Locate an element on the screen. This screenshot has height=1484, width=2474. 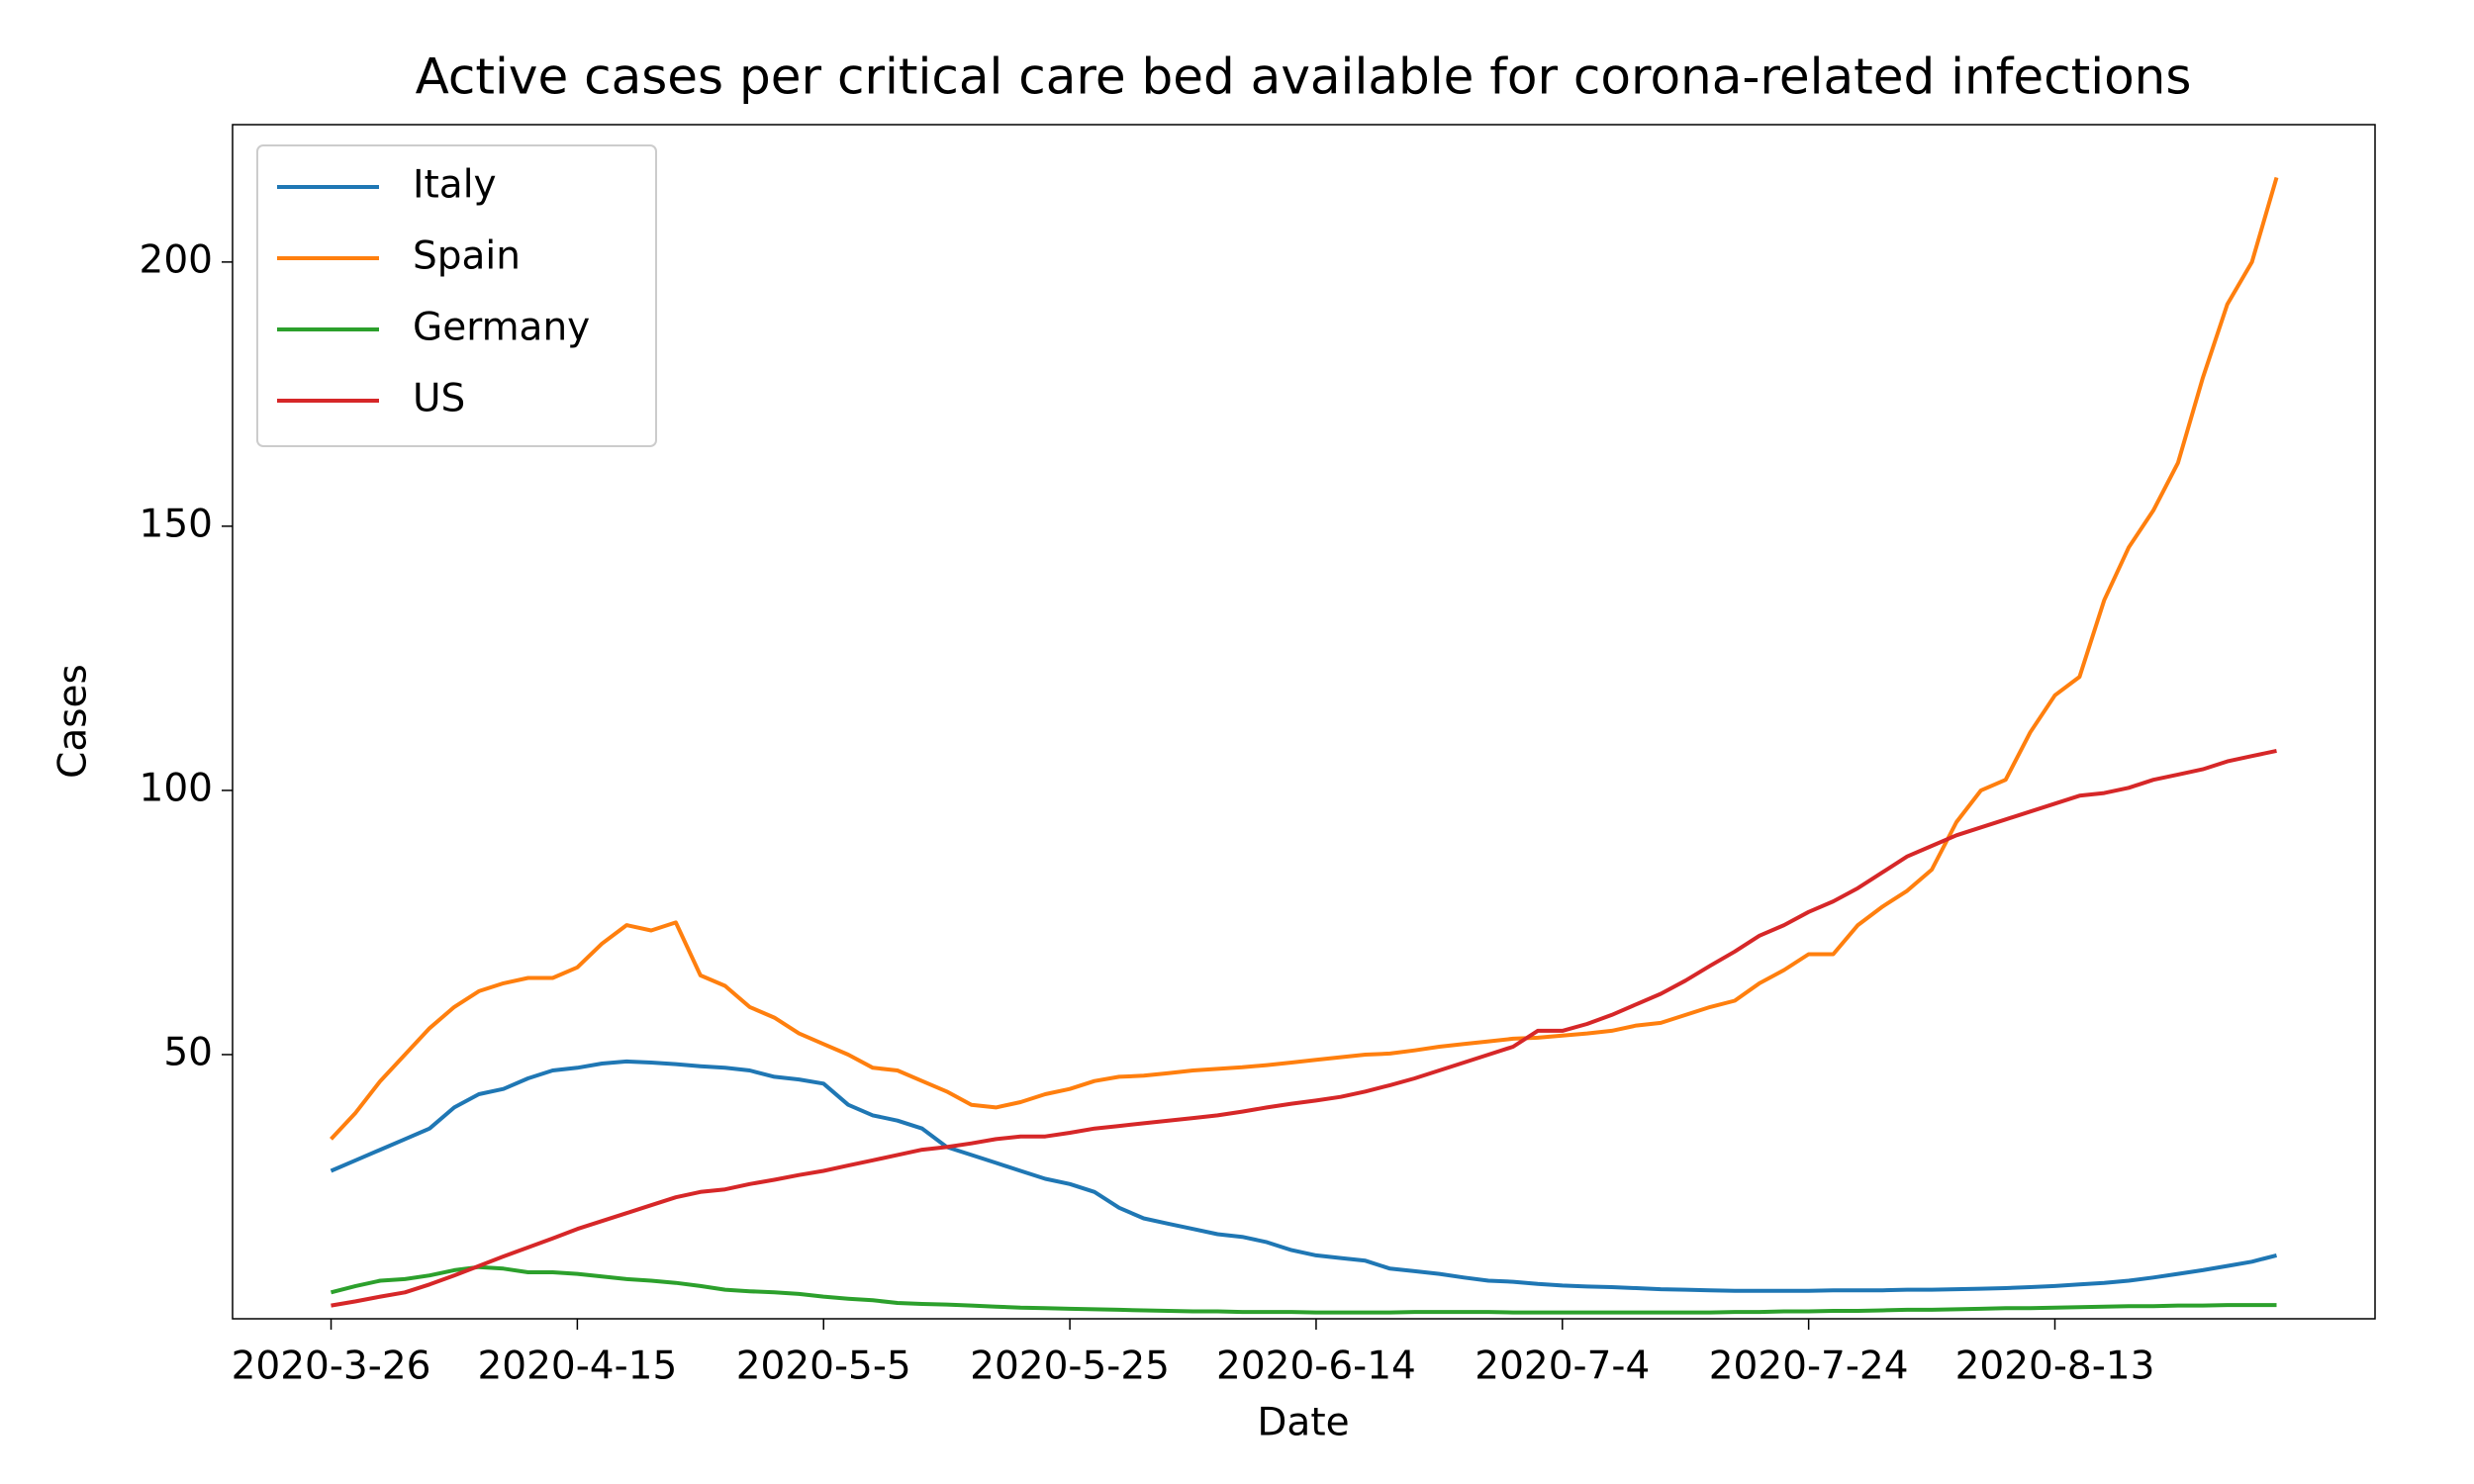
legend-label: Germany is located at coordinates (502, 328).